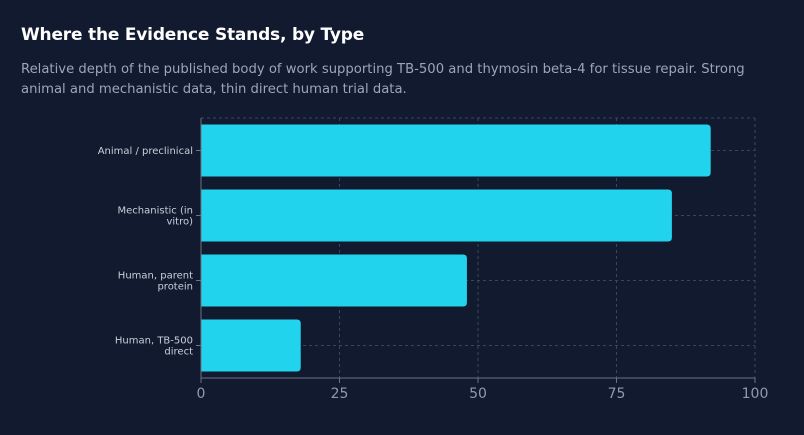 This screenshot has height=435, width=804. I want to click on x-tick-label: 25, so click(340, 394).